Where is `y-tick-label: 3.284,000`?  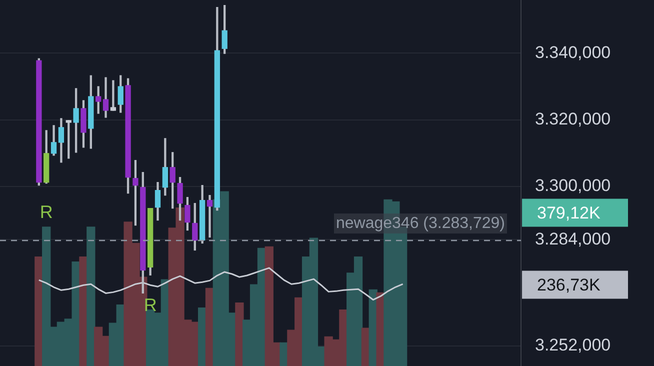
y-tick-label: 3.284,000 is located at coordinates (573, 238).